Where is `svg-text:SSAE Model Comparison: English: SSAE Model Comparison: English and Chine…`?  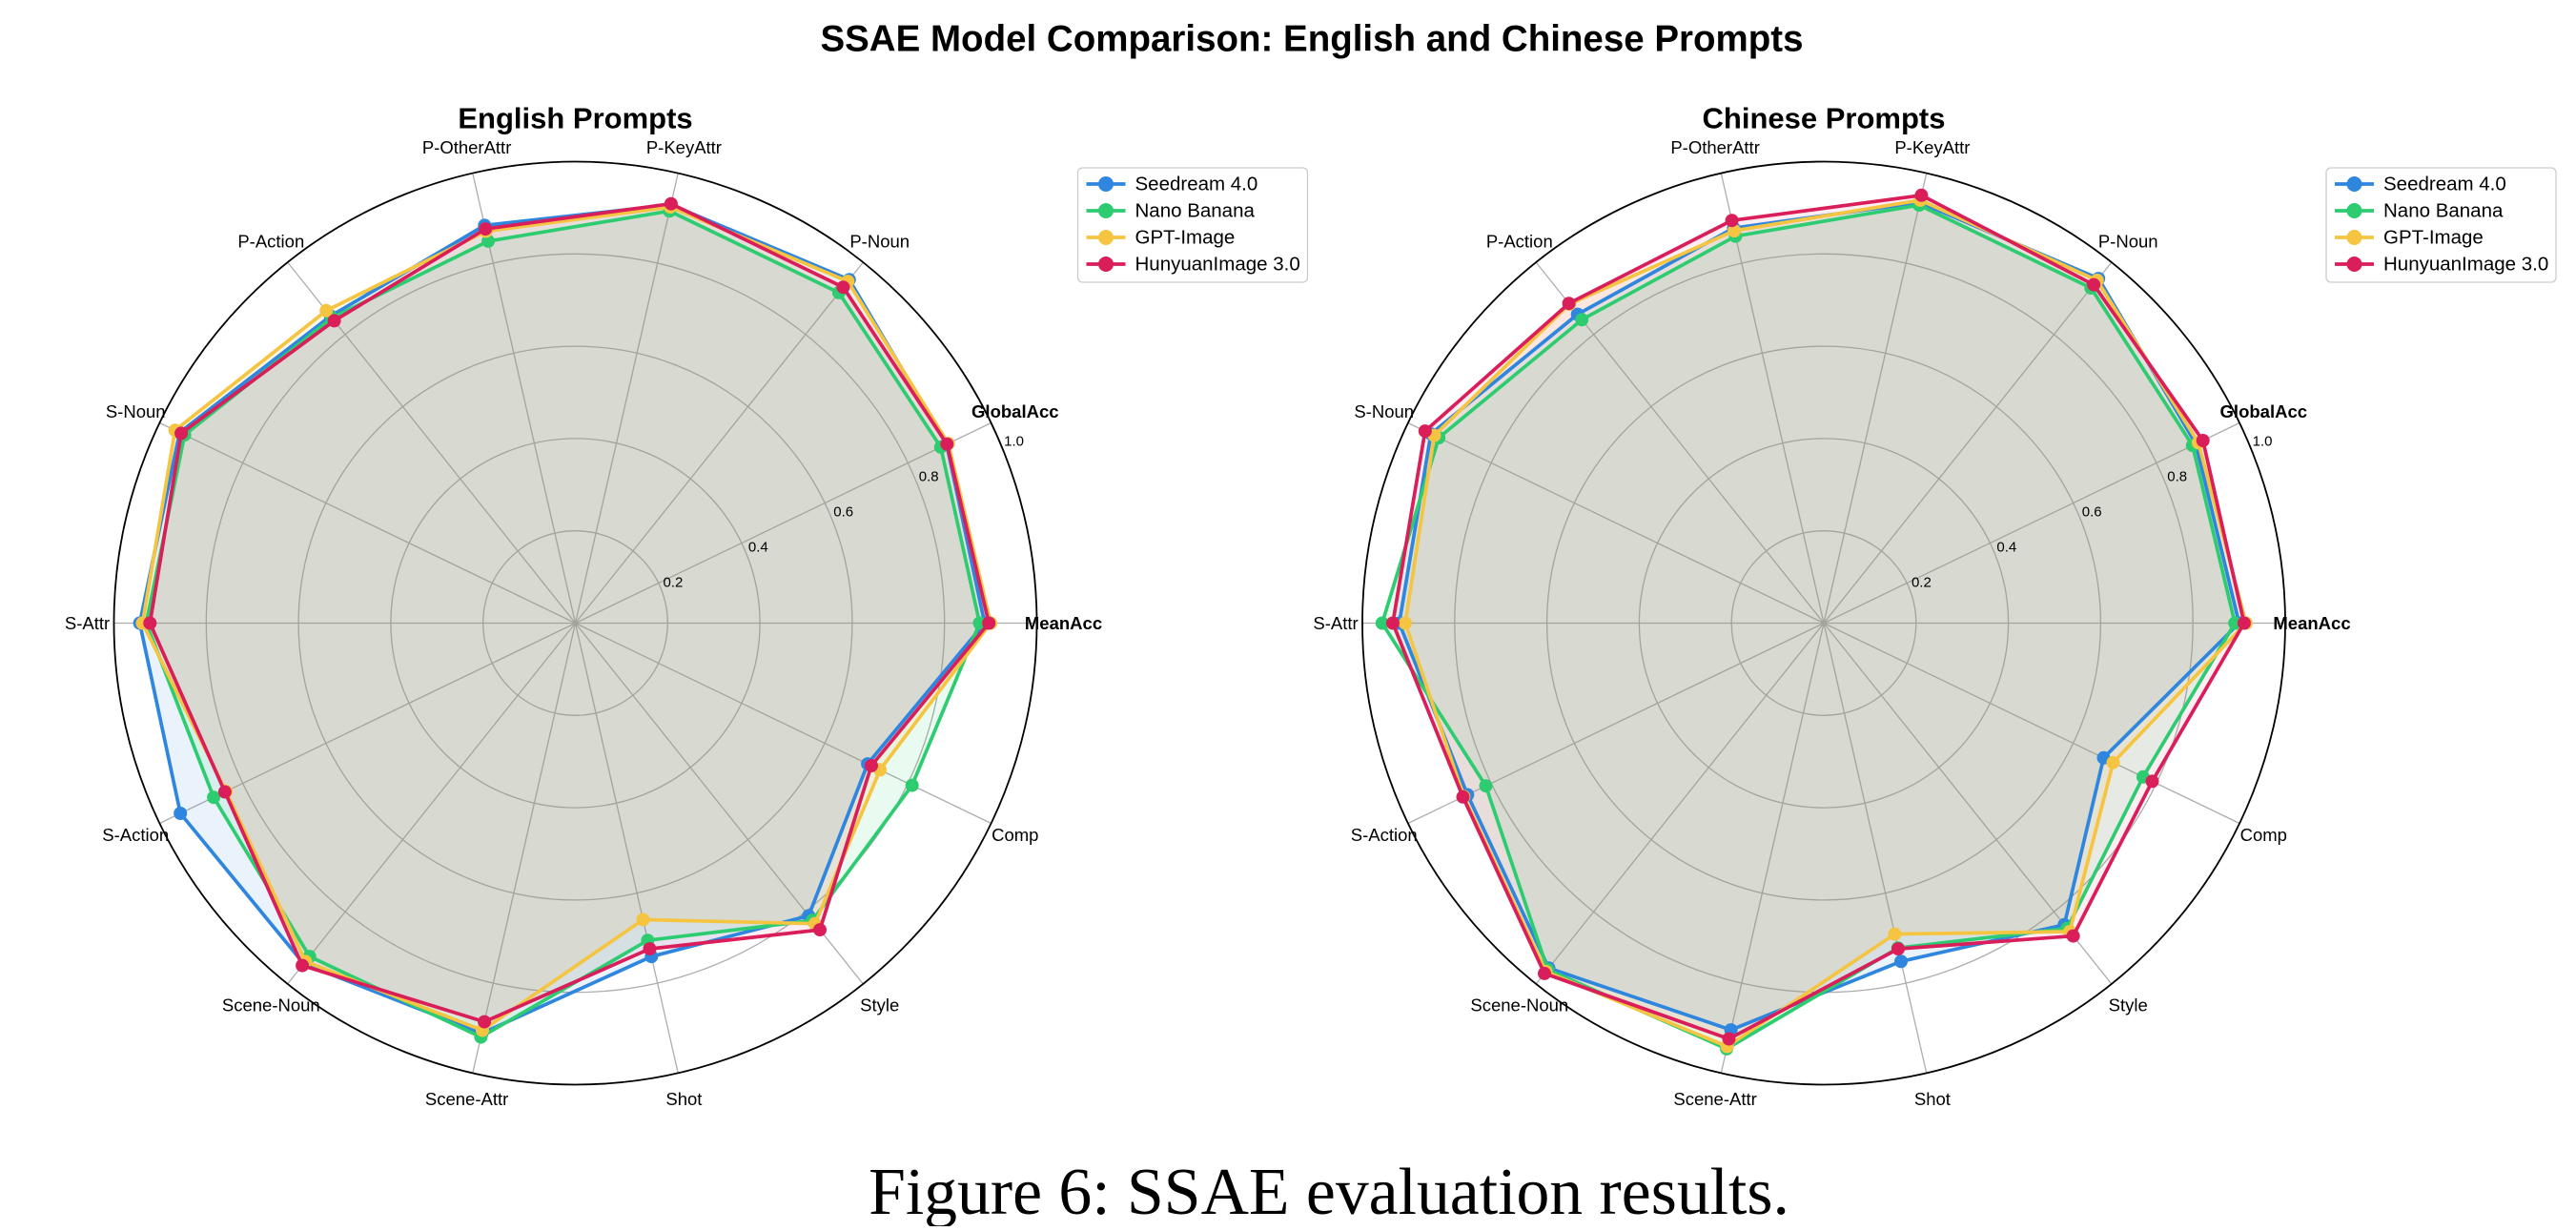 svg-text:SSAE Model Comparison: English: SSAE Model Comparison: English and Chine… is located at coordinates (1311, 39).